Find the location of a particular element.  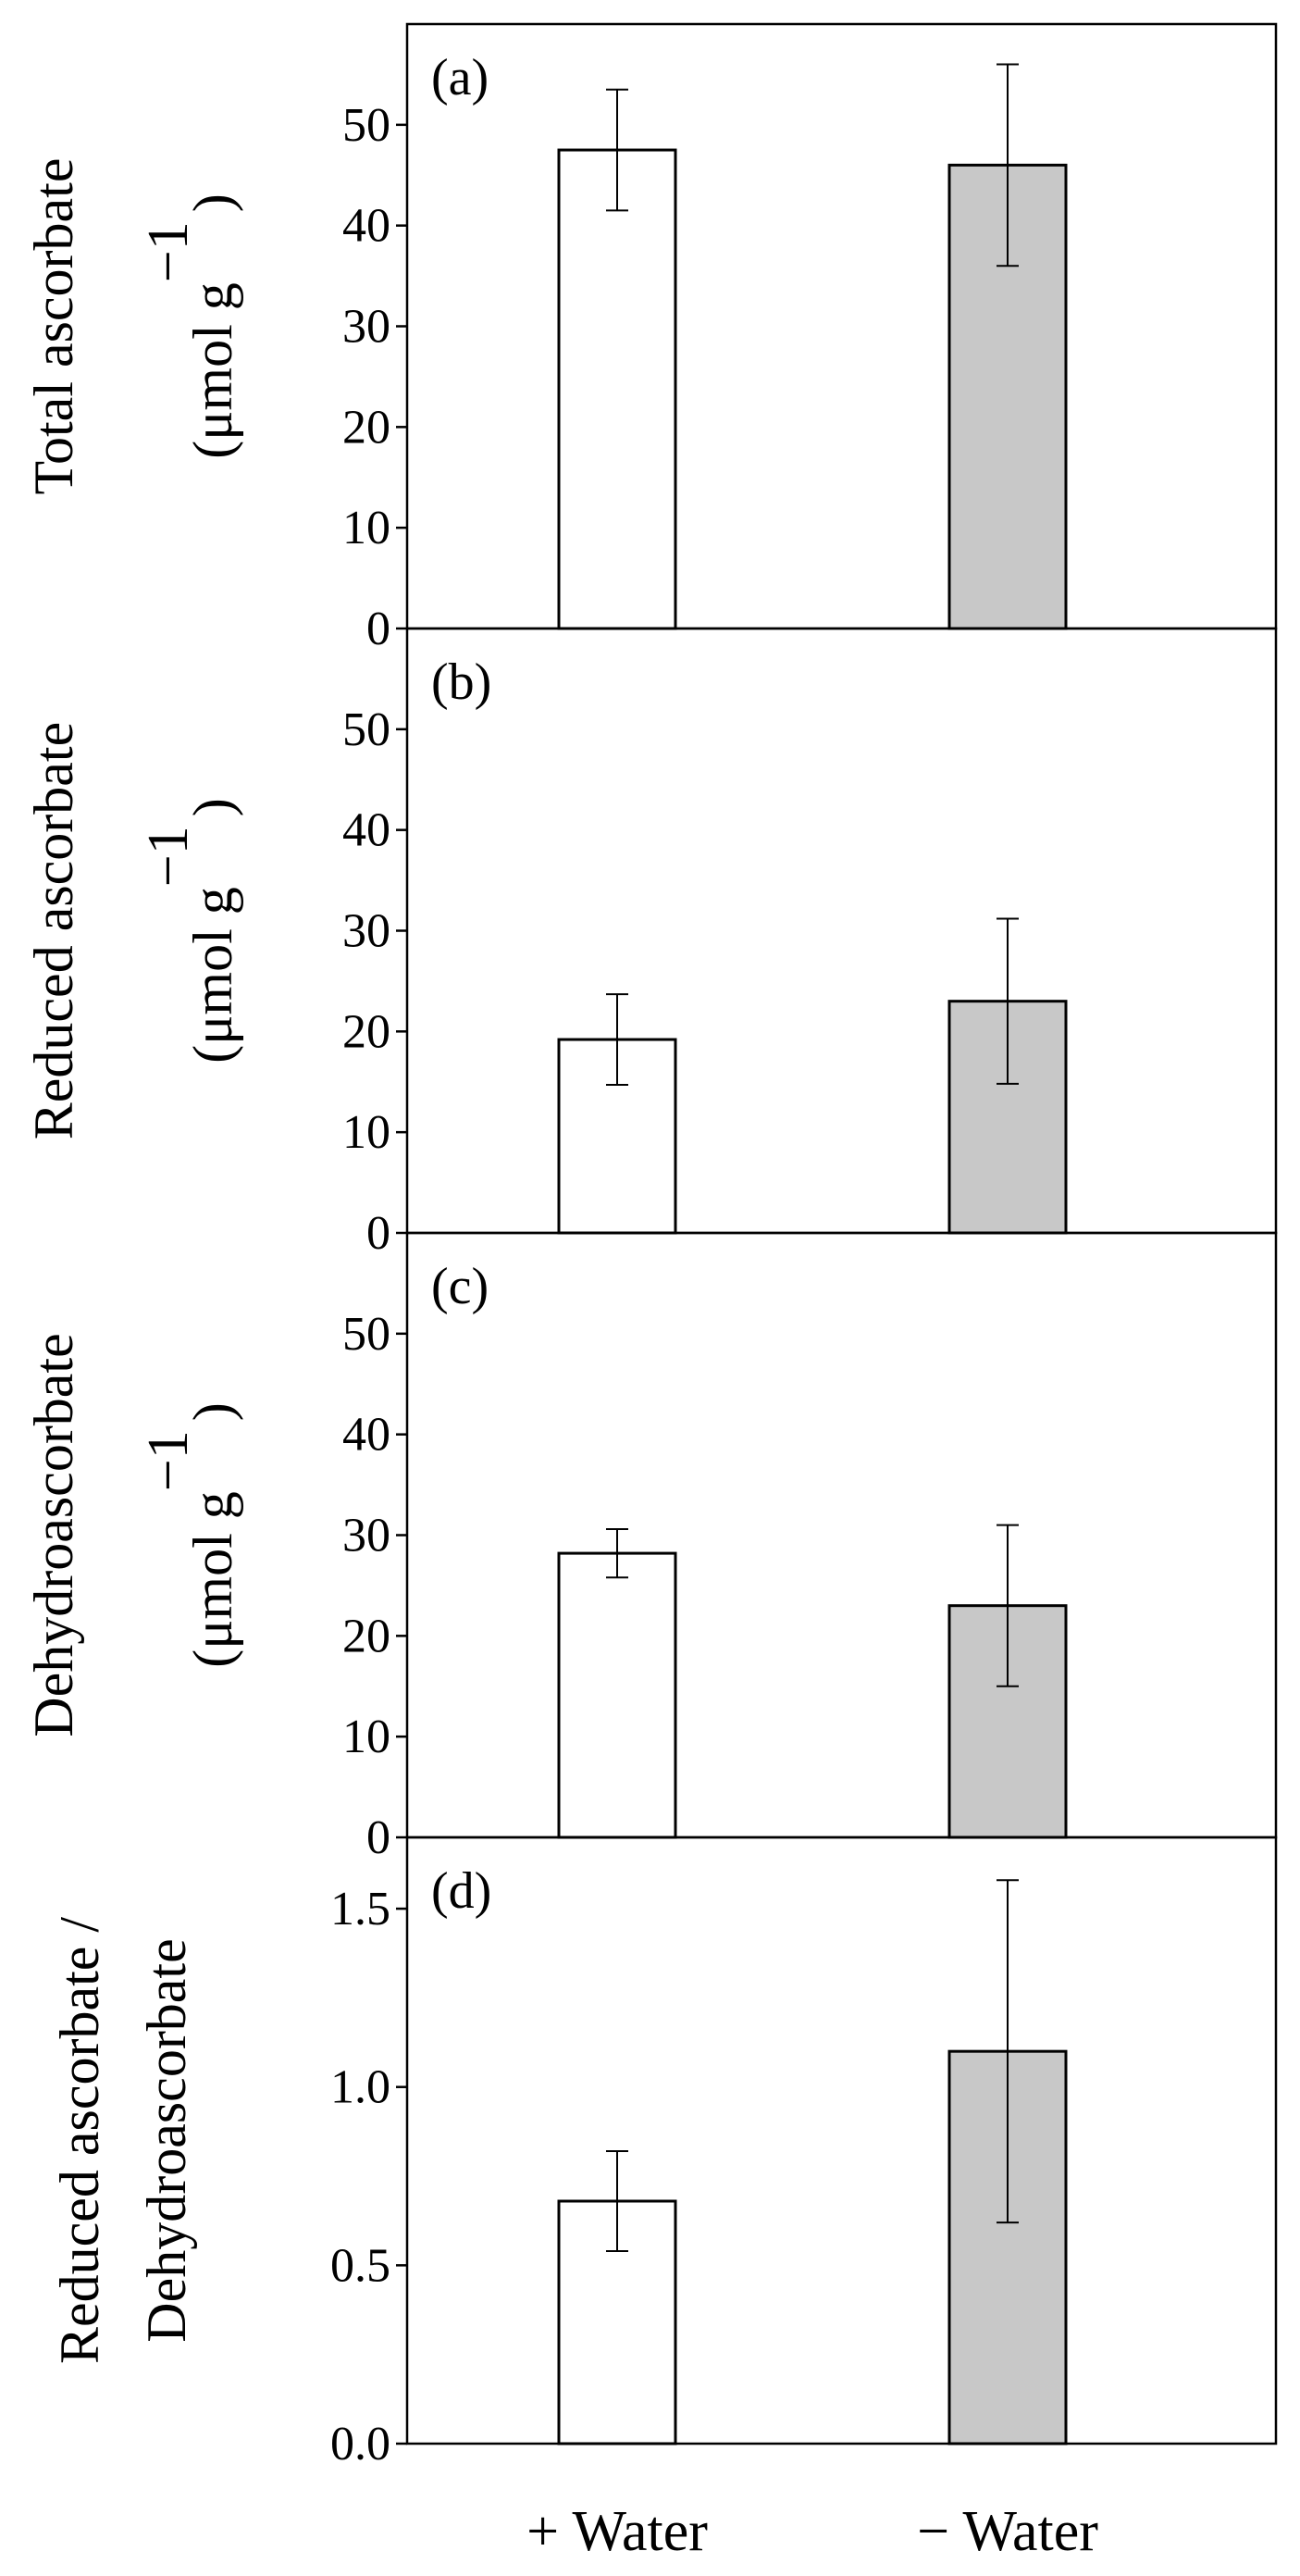

y-axis-title-line2: Dehydroascorbate is located at coordinates (166, 2140).